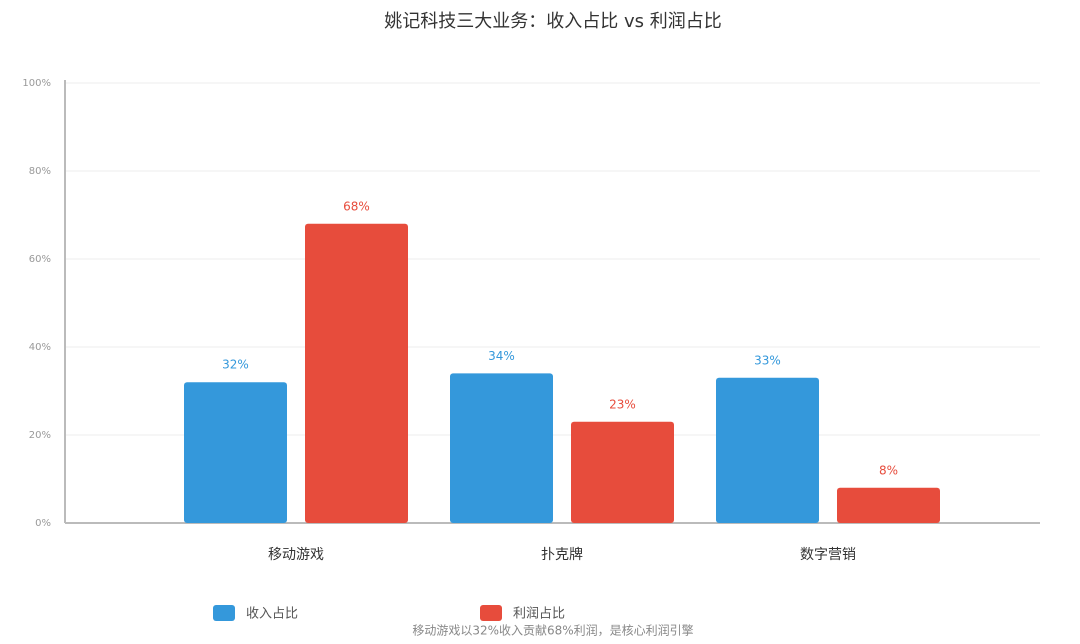 The image size is (1080, 644). I want to click on x-tick-label: 扑克牌, so click(562, 554).